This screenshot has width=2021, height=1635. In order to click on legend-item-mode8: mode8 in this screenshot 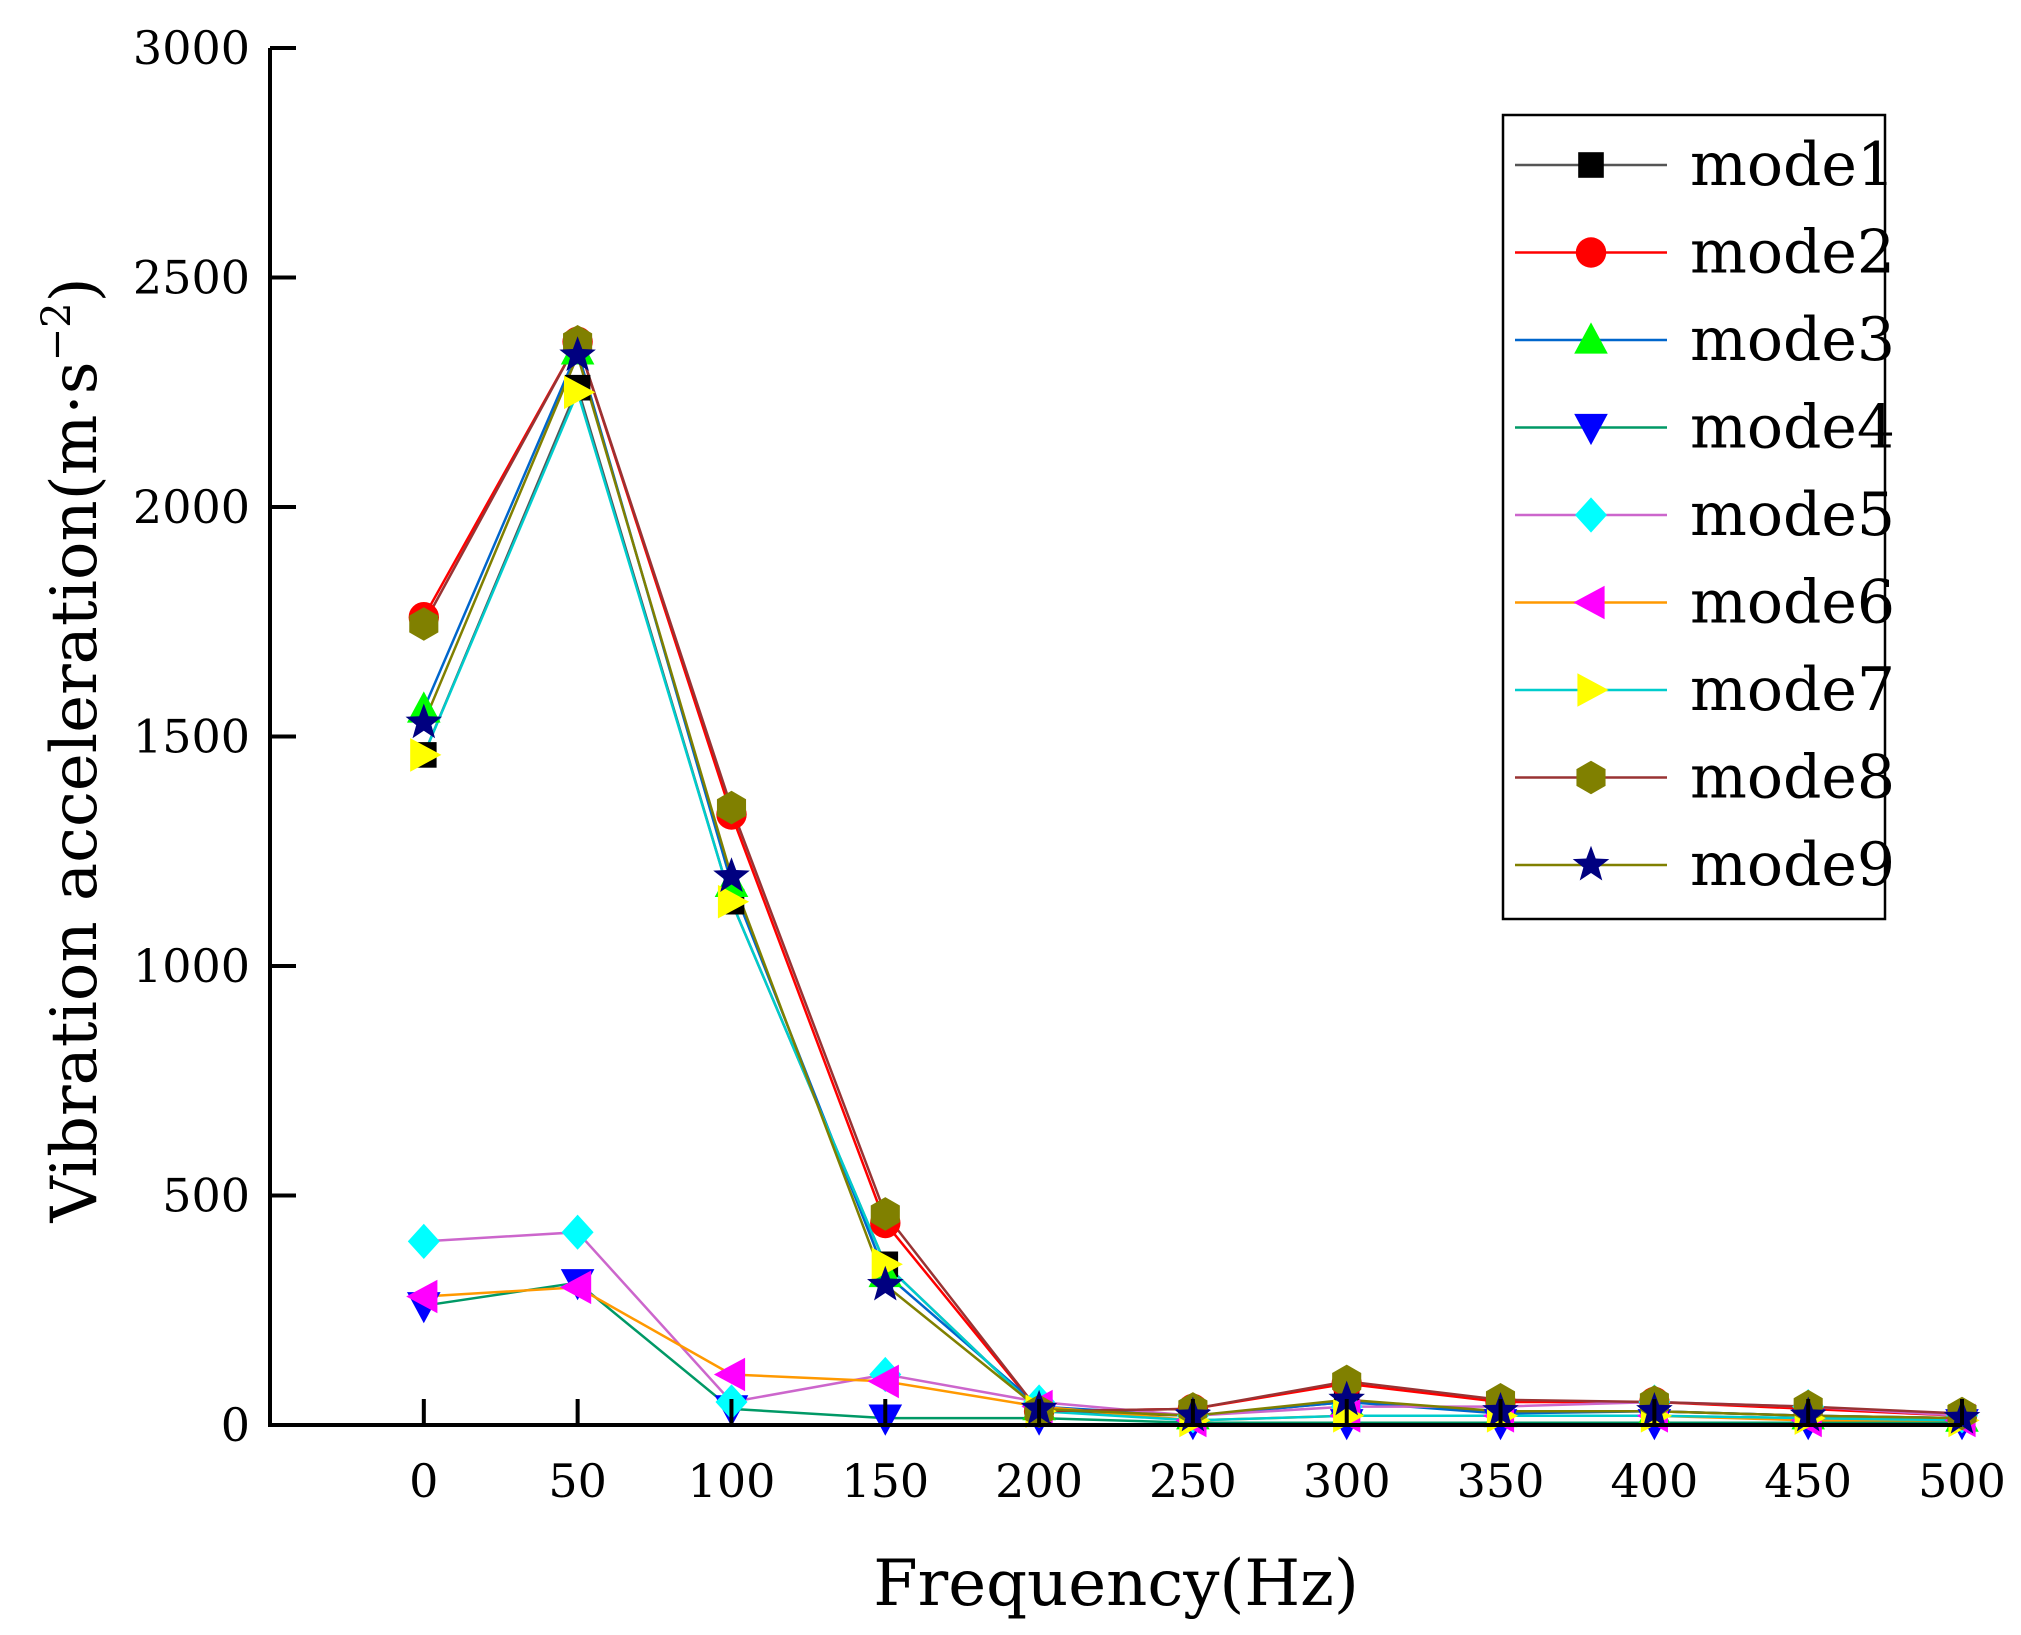, I will do `click(1705, 778)`.